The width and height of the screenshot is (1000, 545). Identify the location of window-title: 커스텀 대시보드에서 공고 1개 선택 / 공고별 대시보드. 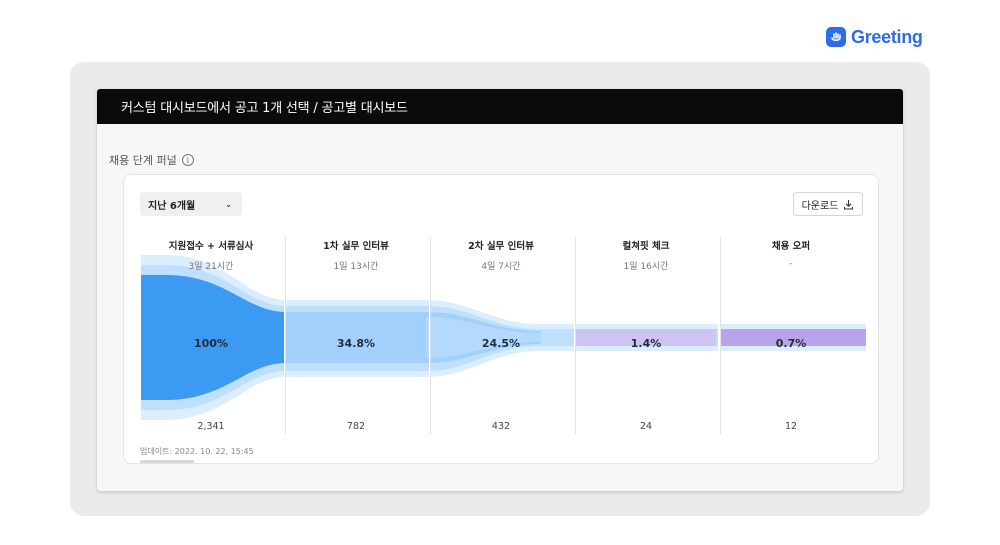
(500, 106).